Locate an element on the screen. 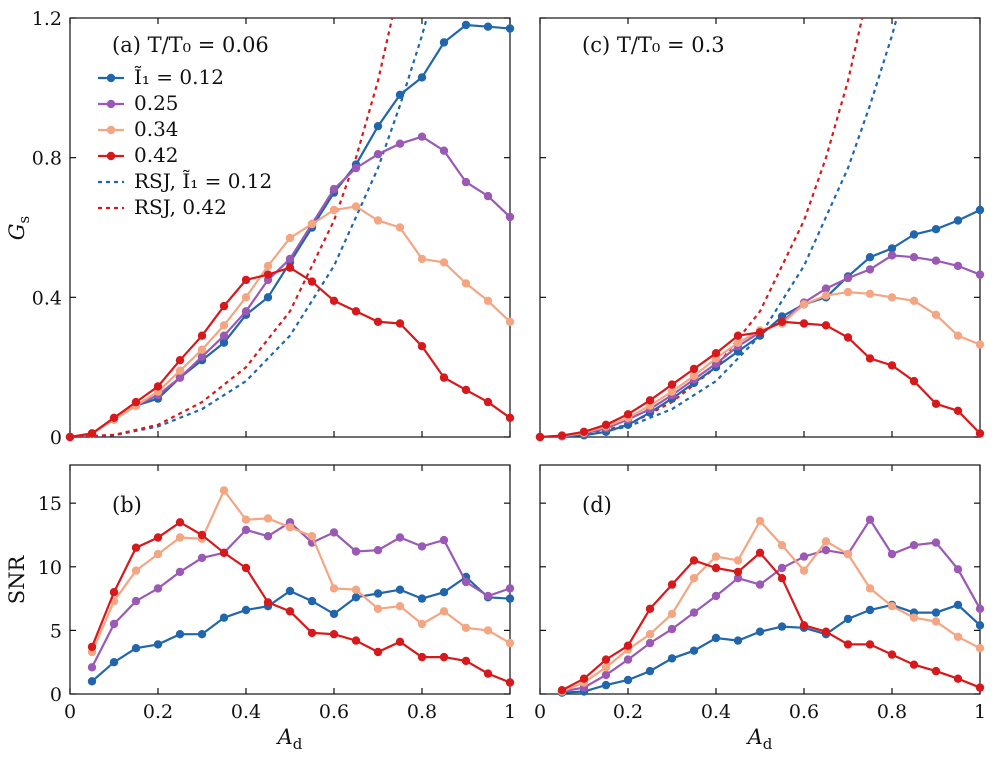 The image size is (995, 758). x-tick-label: 0 is located at coordinates (70, 712).